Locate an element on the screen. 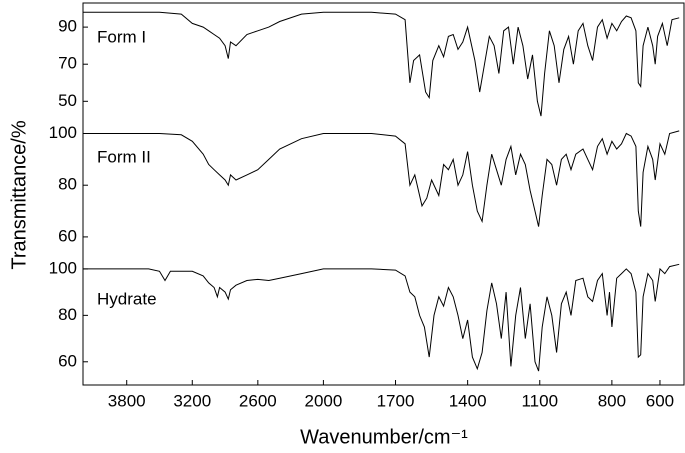 The image size is (685, 453). y-tick-label: 70 is located at coordinates (67, 63).